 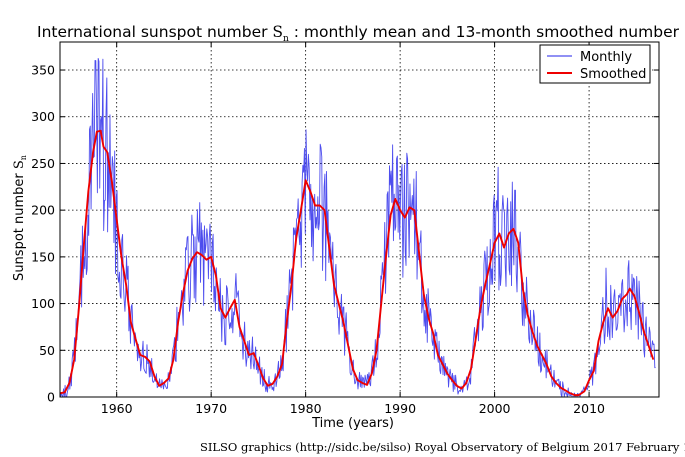 What do you see at coordinates (613, 74) in the screenshot?
I see `legend-label-smoothed: Smoothed` at bounding box center [613, 74].